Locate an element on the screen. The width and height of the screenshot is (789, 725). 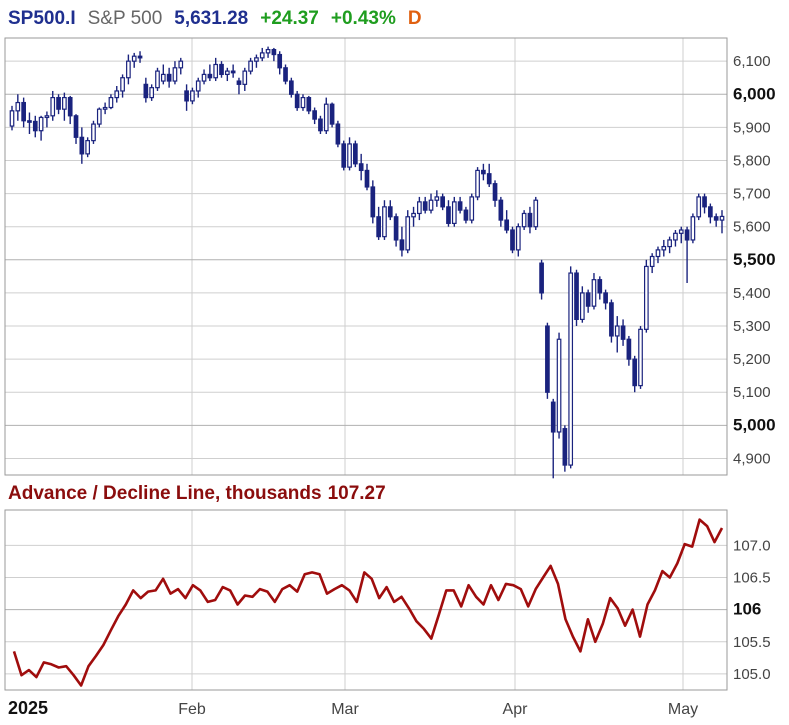
price-tick-label: 6,000 is located at coordinates (754, 93).